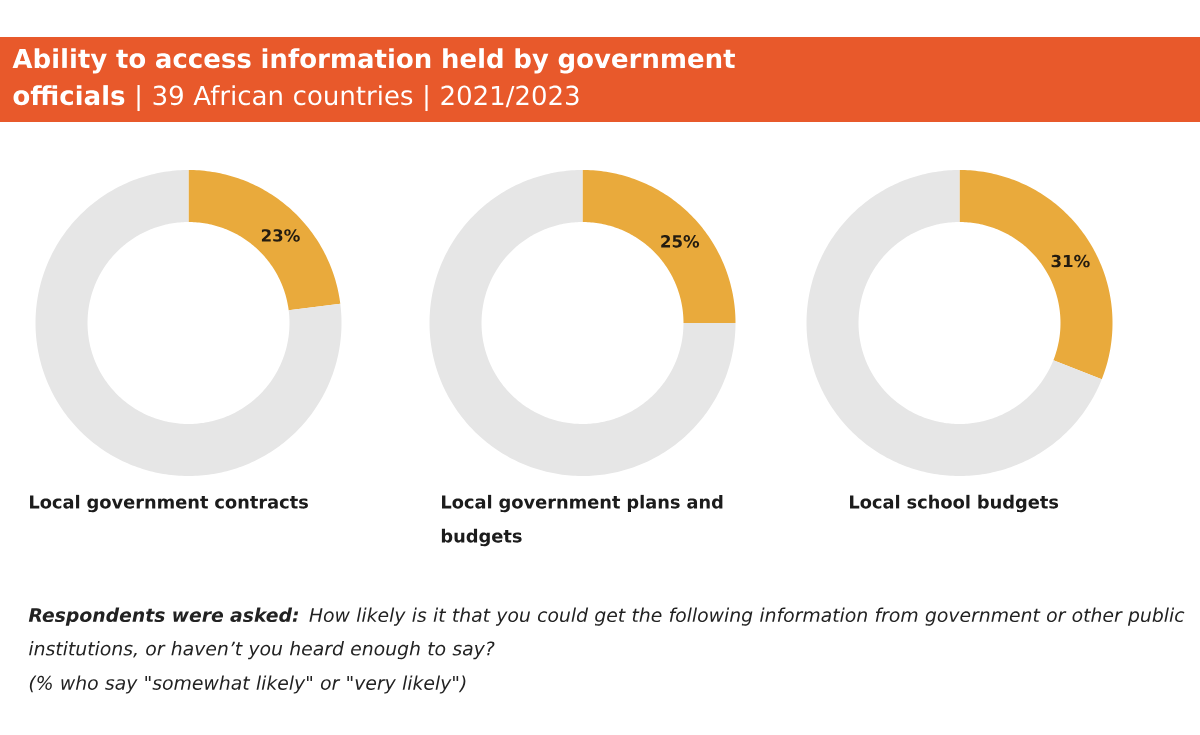  Describe the element at coordinates (954, 503) in the screenshot. I see `text: Local school budgets` at that location.